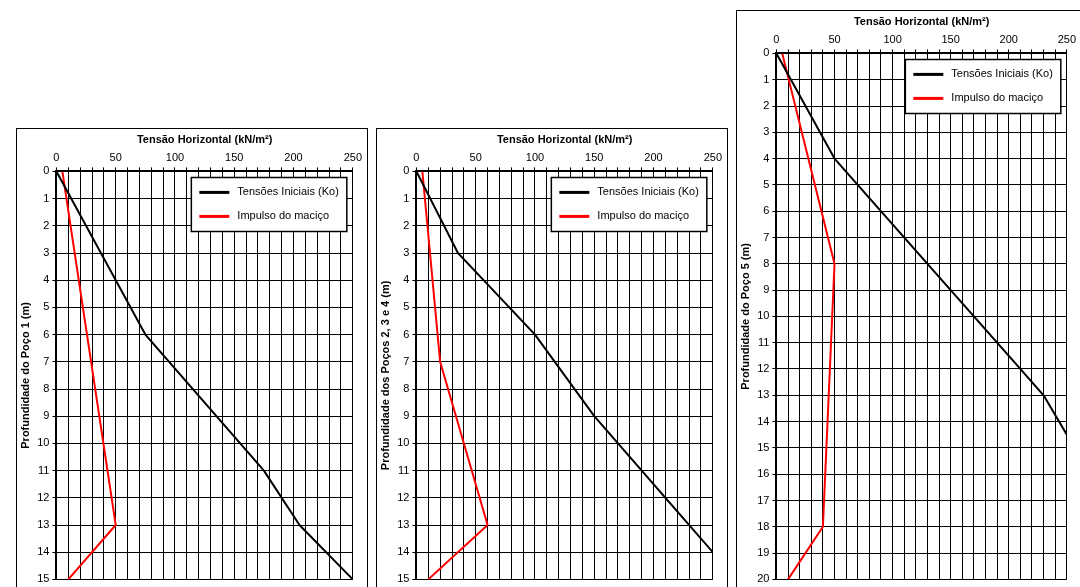 This screenshot has height=587, width=1080. I want to click on y-tick-label: 19, so click(763, 552).